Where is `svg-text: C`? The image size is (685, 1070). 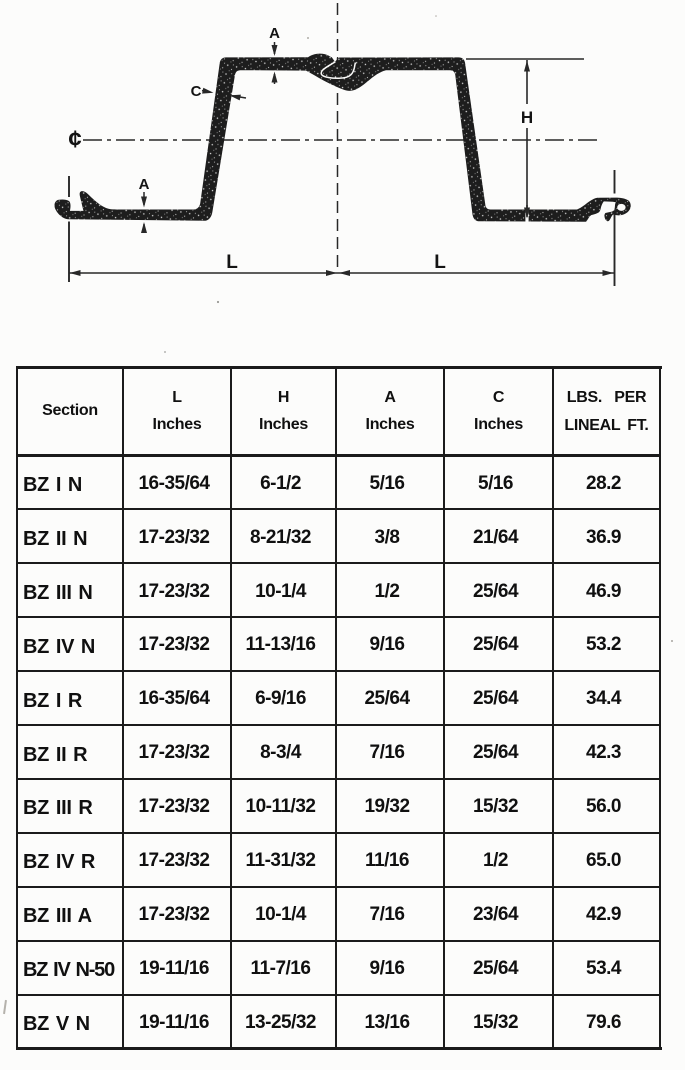 svg-text: C is located at coordinates (196, 91).